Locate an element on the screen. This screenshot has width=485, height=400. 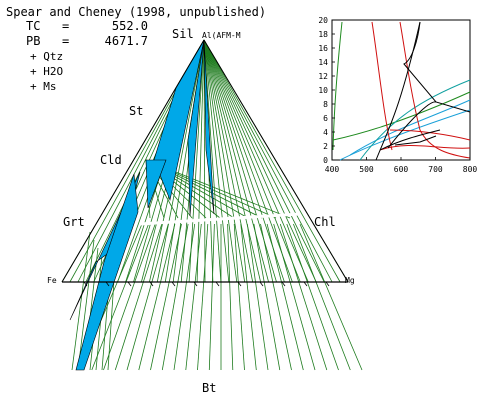
inset-x-tick: 600 is located at coordinates (401, 169).